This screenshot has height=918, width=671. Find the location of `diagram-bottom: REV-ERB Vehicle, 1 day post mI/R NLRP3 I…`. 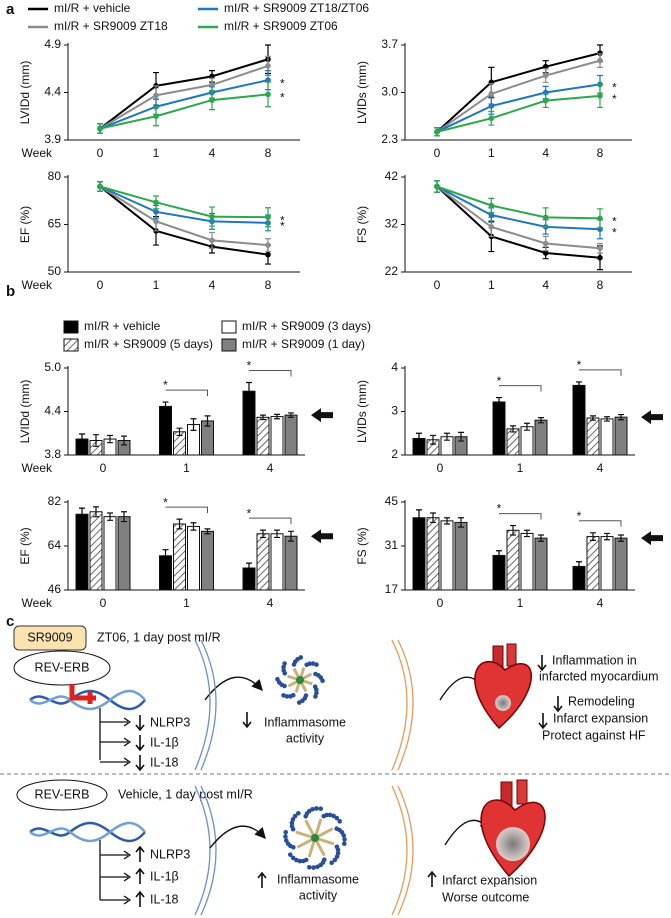

diagram-bottom: REV-ERB Vehicle, 1 day post mI/R NLRP3 I… is located at coordinates (281, 847).